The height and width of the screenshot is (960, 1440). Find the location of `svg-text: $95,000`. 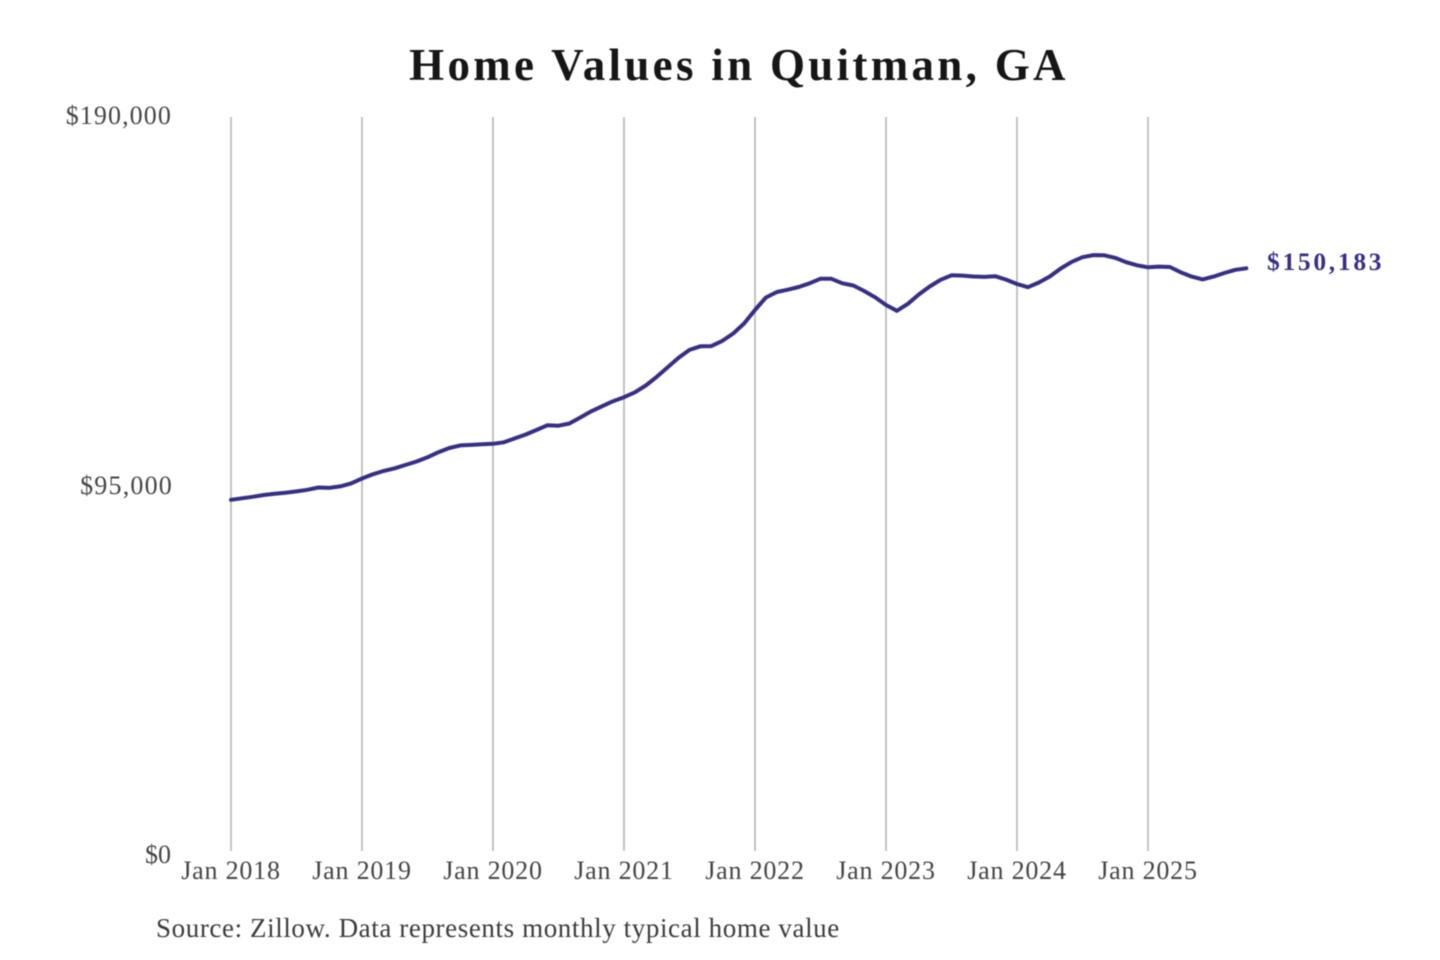

svg-text: $95,000 is located at coordinates (126, 485).